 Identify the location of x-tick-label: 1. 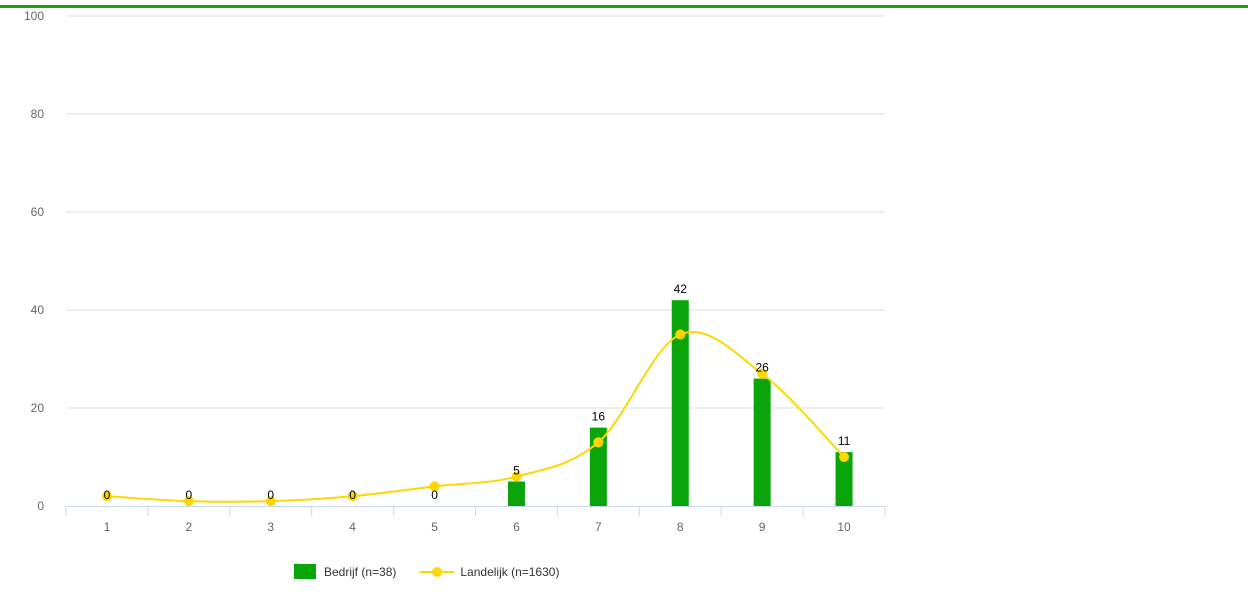
(107, 527).